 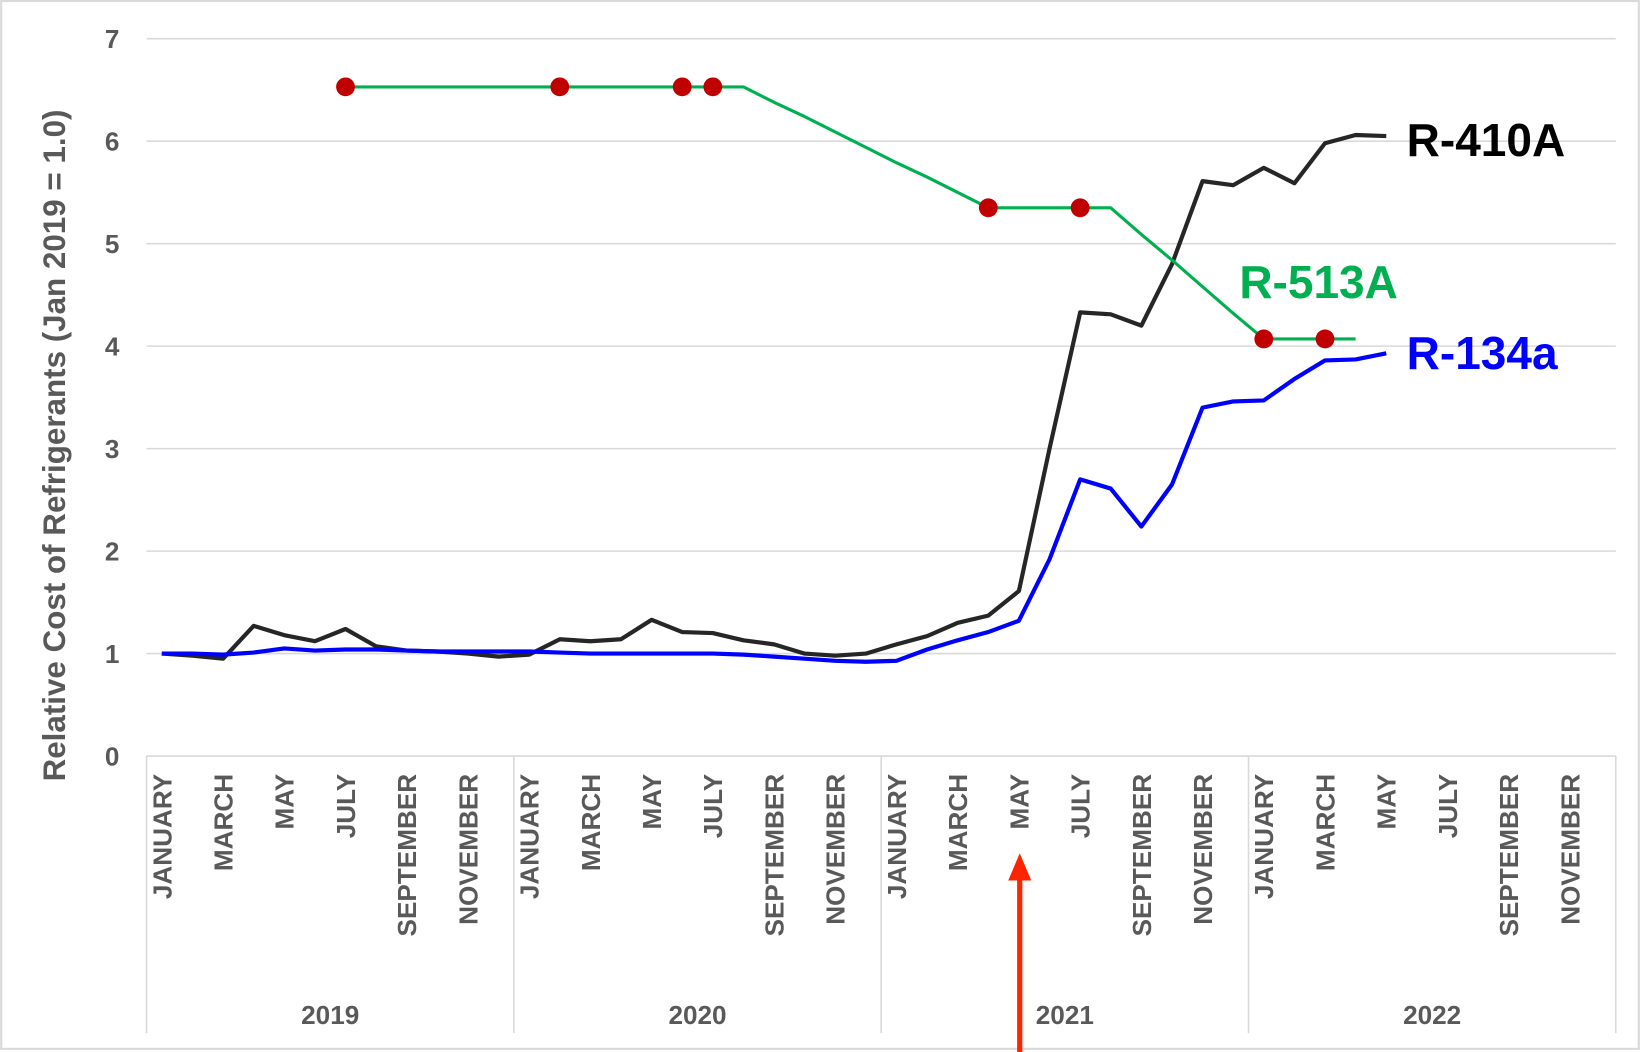 I want to click on y-tick-label: 2, so click(x=112, y=552).